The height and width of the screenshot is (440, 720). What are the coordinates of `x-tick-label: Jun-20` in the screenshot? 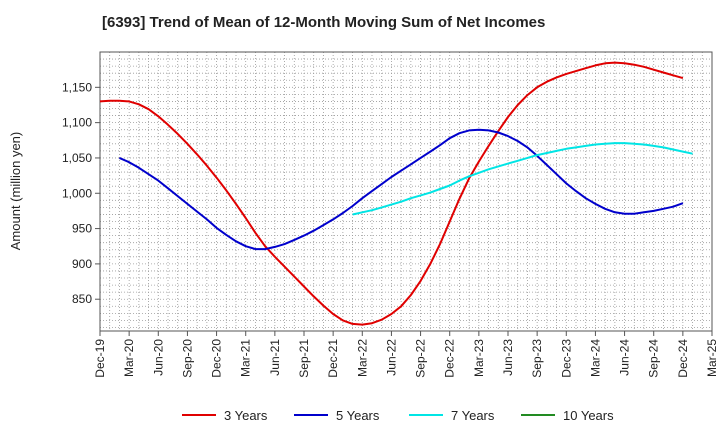 It's located at (158, 357).